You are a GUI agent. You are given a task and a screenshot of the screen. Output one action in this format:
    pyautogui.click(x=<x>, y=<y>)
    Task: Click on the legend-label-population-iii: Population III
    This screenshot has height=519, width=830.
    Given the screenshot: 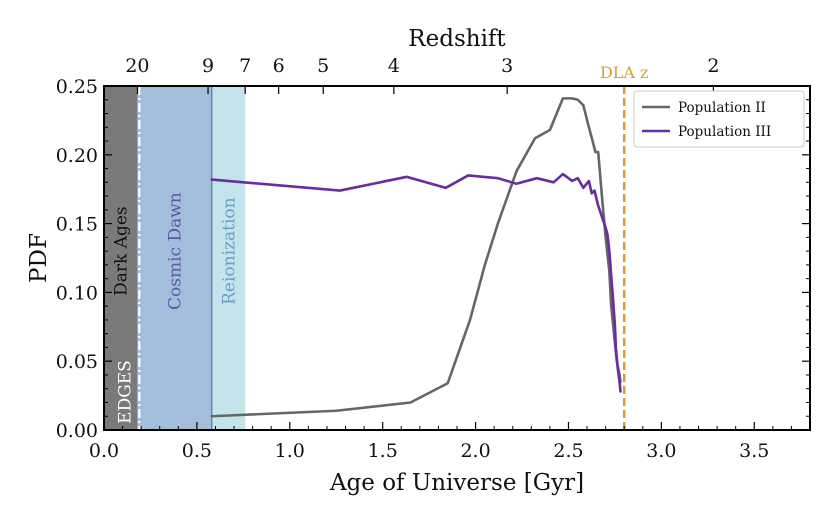 What is the action you would take?
    pyautogui.click(x=724, y=132)
    